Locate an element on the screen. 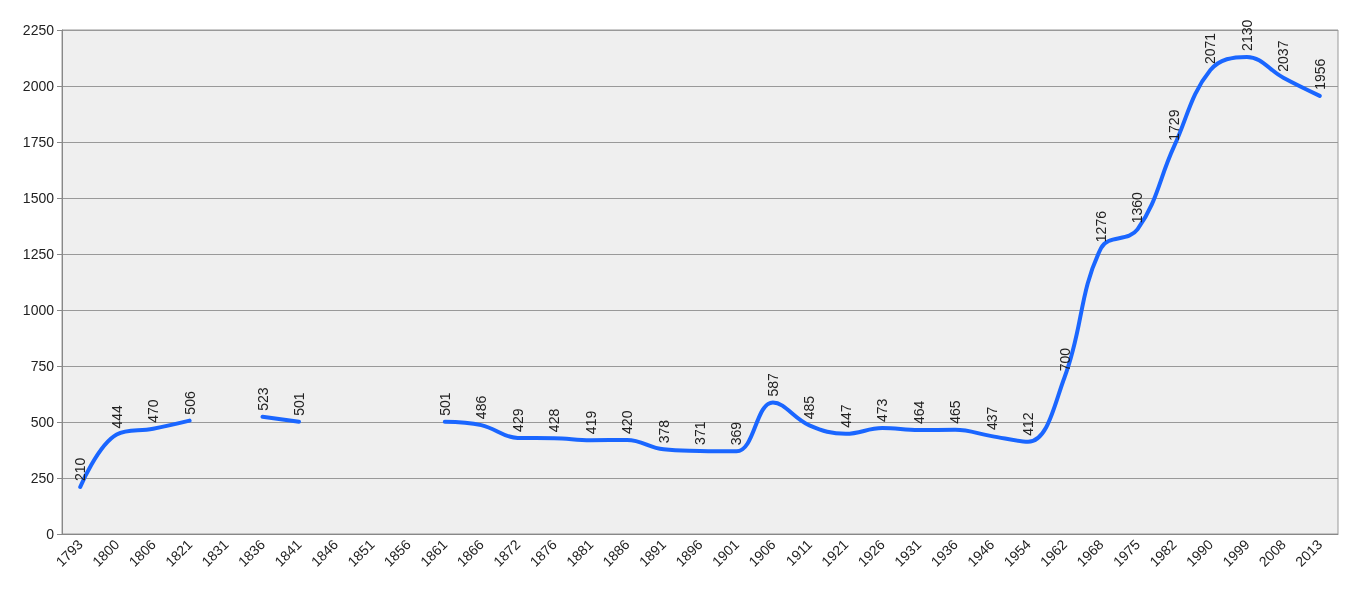 Image resolution: width=1360 pixels, height=612 pixels. data-label: 444 is located at coordinates (116, 416).